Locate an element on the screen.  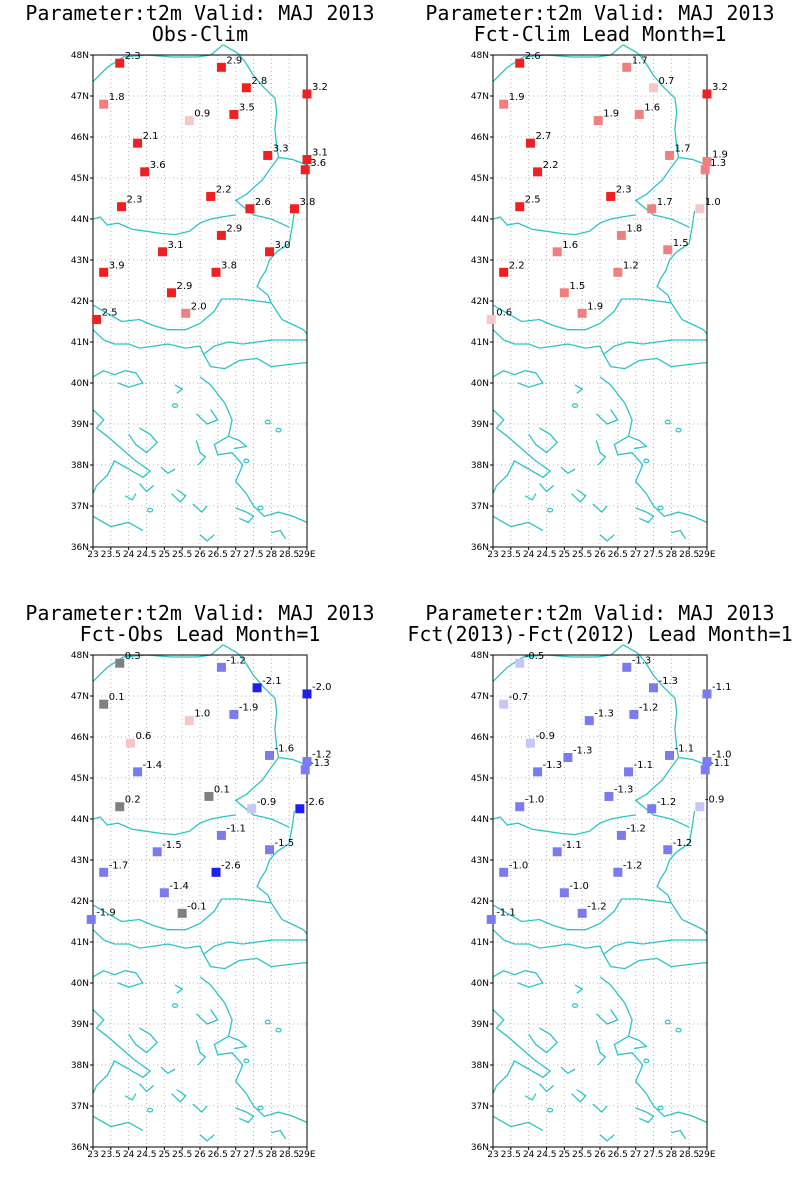
station-value-label: 1.2 is located at coordinates (631, 265).